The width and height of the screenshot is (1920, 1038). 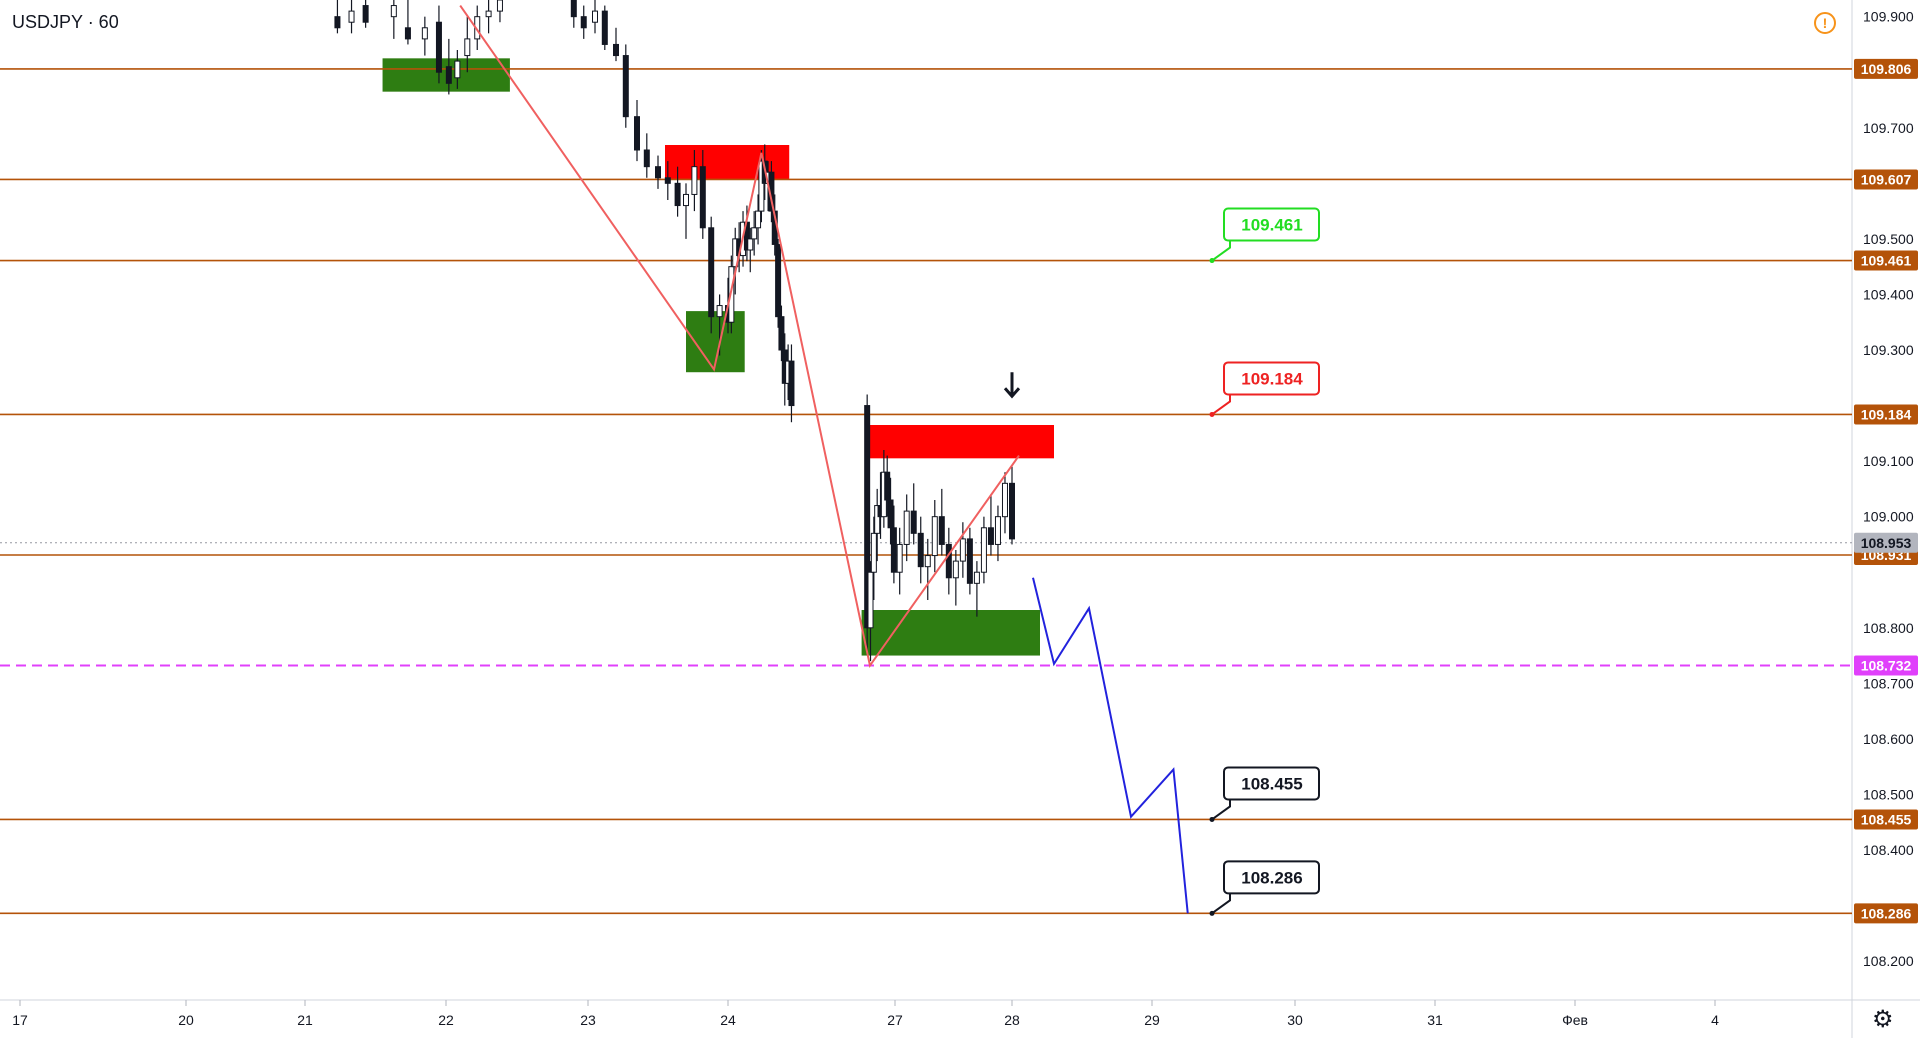 What do you see at coordinates (186, 1020) in the screenshot?
I see `x-tick-label: 20` at bounding box center [186, 1020].